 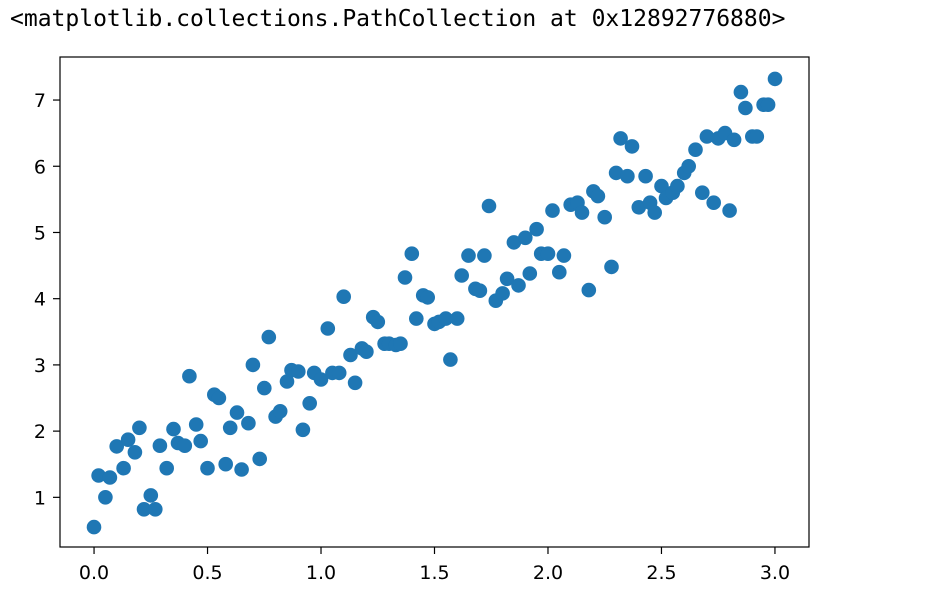 What do you see at coordinates (775, 573) in the screenshot?
I see `x-tick-label: 3.0` at bounding box center [775, 573].